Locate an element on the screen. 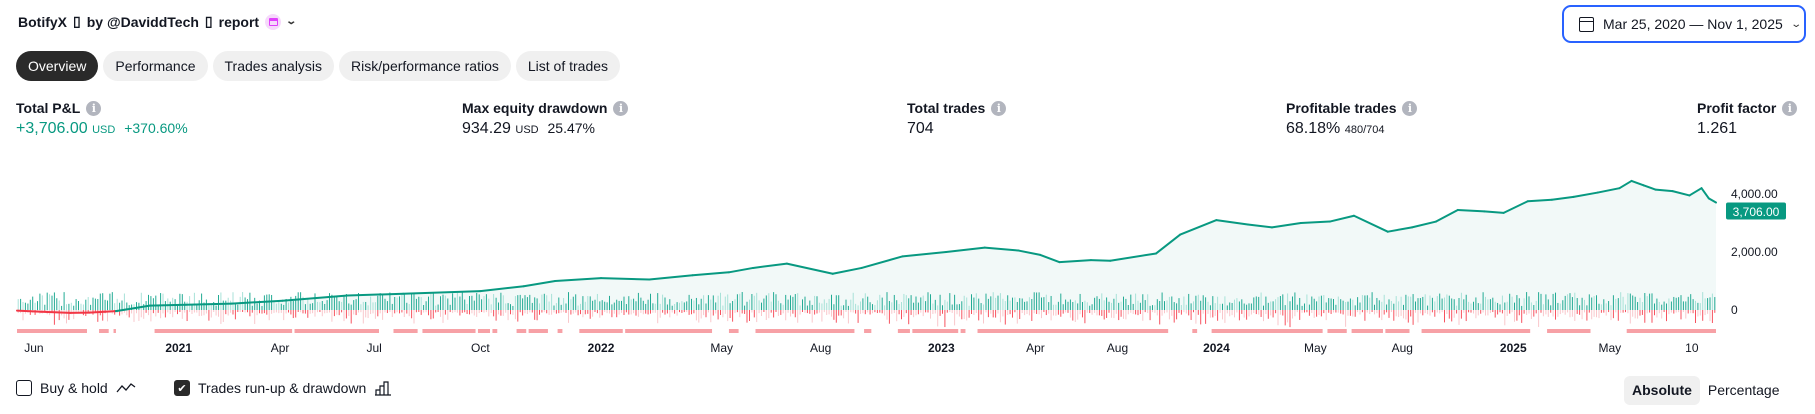 The image size is (1815, 414). current-value-label: 3,706.00 is located at coordinates (1756, 212).